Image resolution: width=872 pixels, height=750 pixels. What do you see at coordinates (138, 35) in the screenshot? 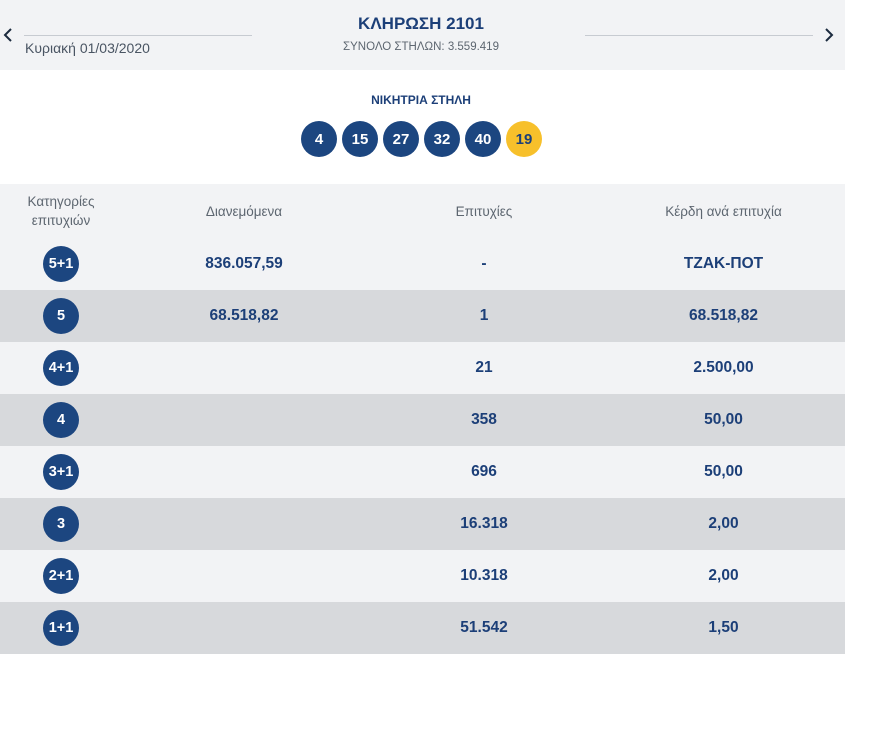
I see `header-divider-left` at bounding box center [138, 35].